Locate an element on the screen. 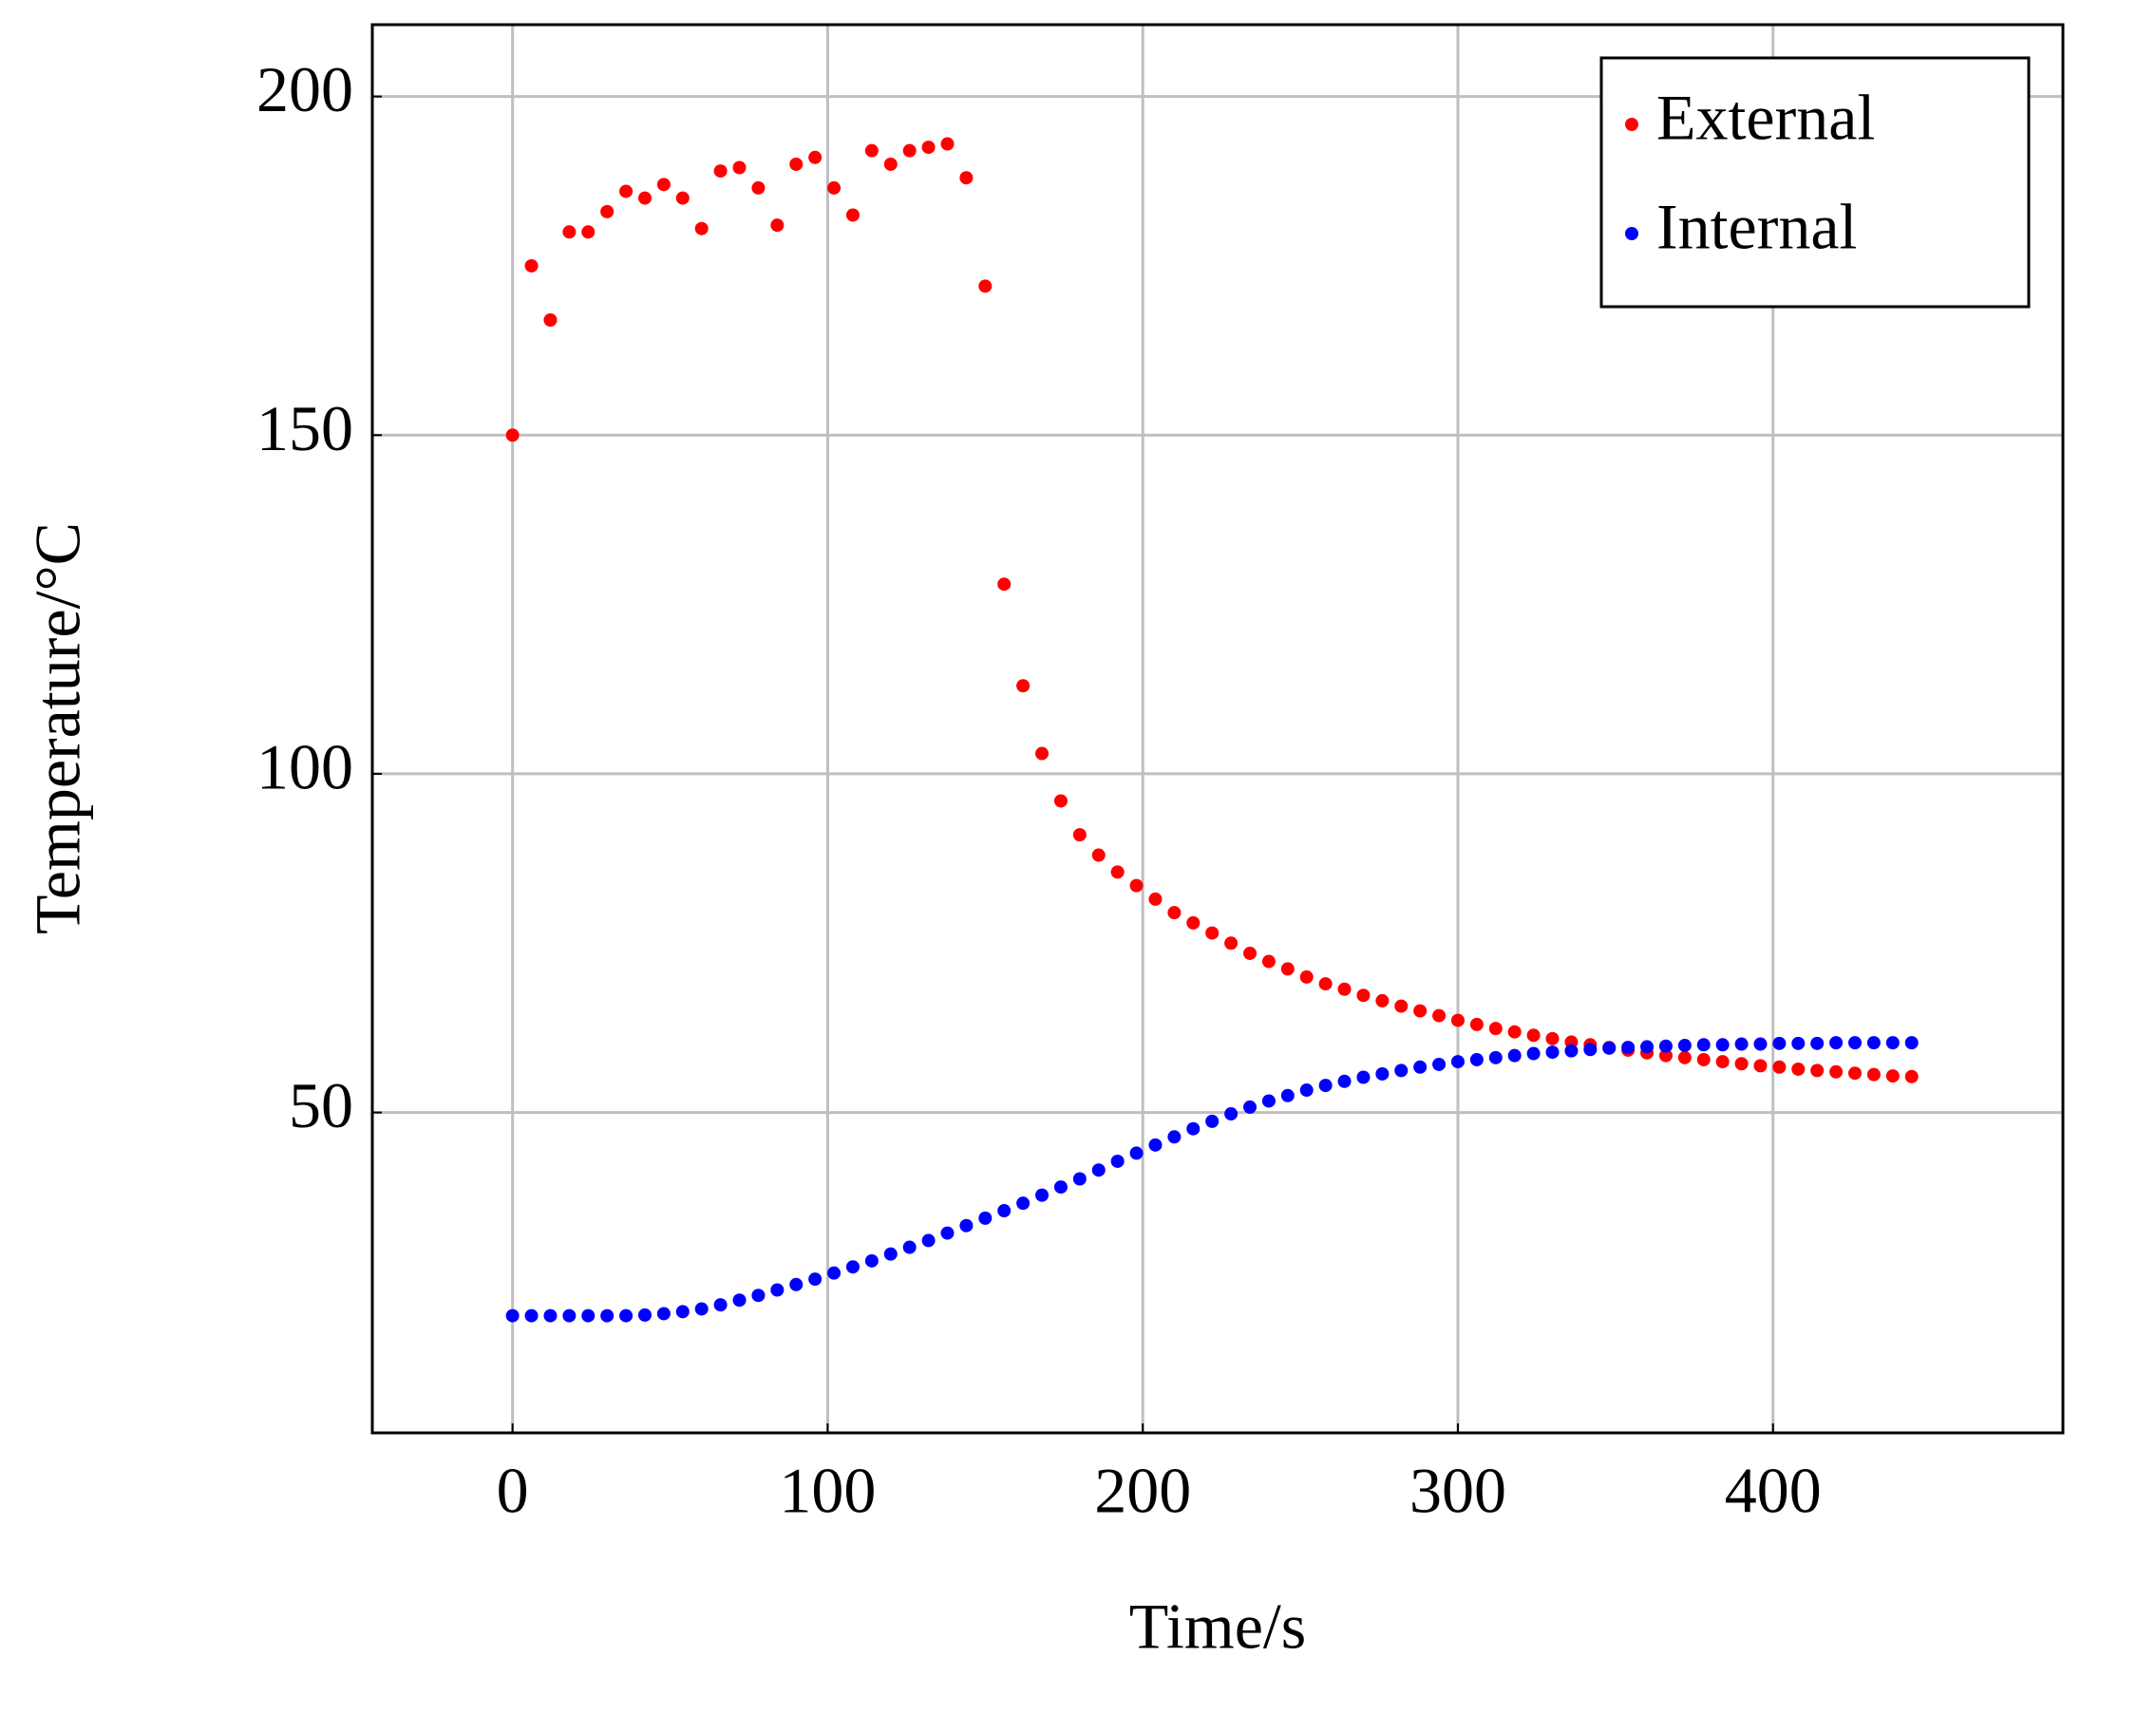 The image size is (2156, 1713). legend-label: Internal is located at coordinates (1757, 227).